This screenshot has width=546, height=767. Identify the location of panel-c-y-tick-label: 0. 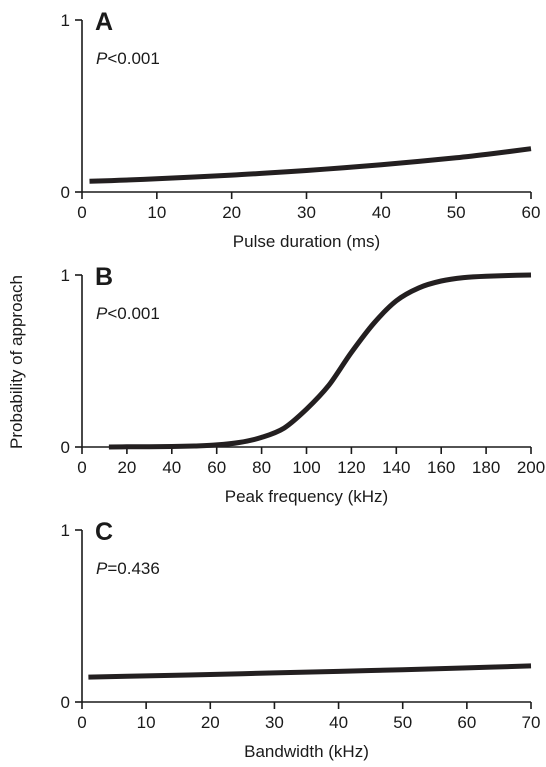
(65, 702).